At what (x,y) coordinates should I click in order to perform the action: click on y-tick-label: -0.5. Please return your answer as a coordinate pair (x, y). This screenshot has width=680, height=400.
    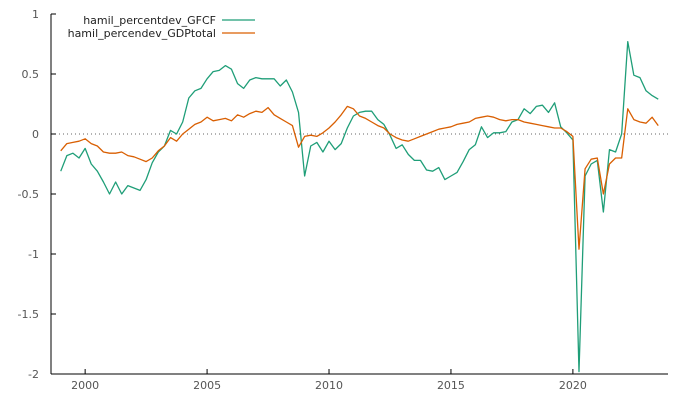
    Looking at the image, I should click on (28, 194).